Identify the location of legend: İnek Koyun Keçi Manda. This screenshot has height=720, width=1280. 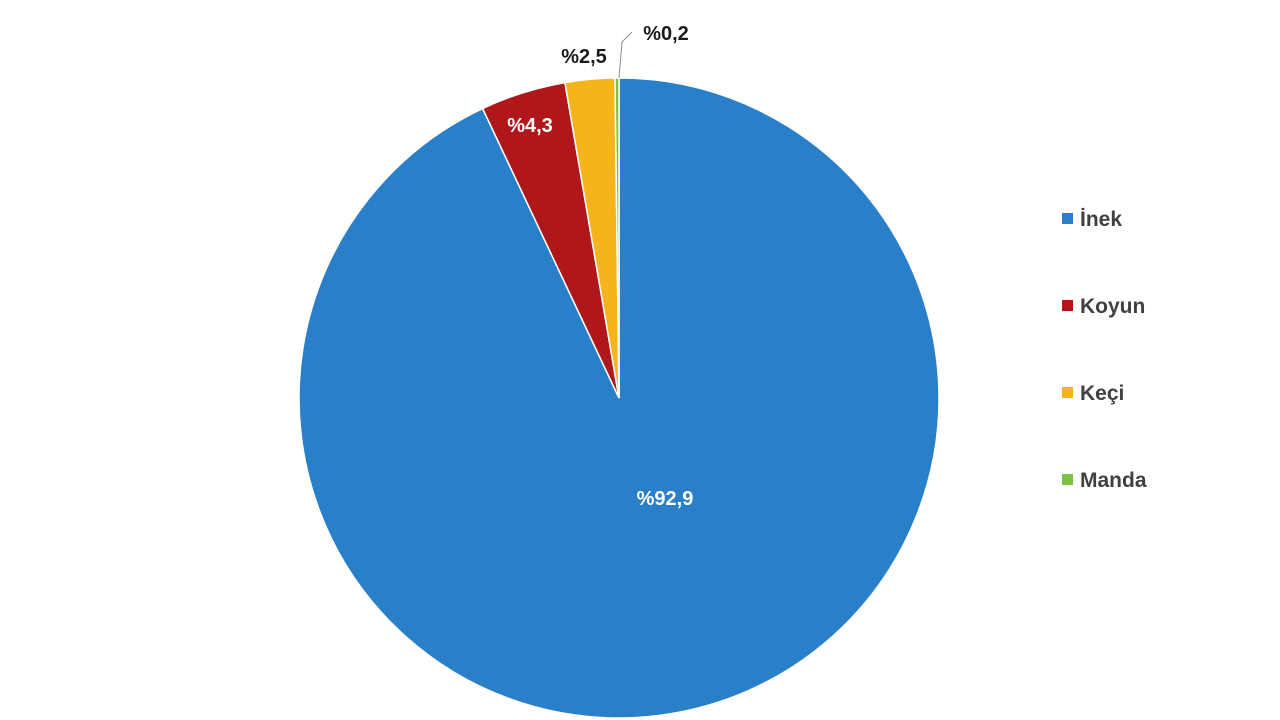
(1104, 350).